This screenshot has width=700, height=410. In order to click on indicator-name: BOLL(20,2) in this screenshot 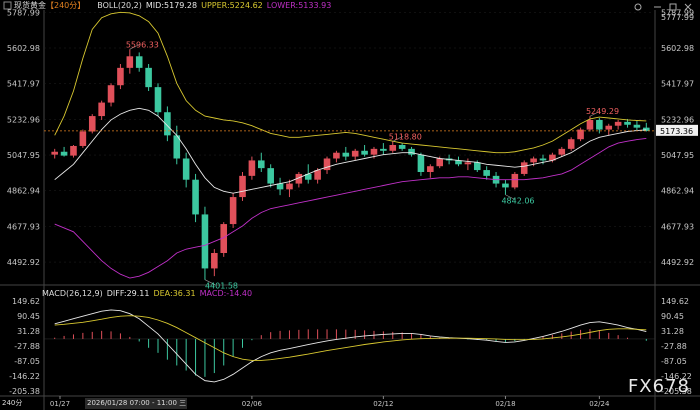, I will do `click(119, 5)`.